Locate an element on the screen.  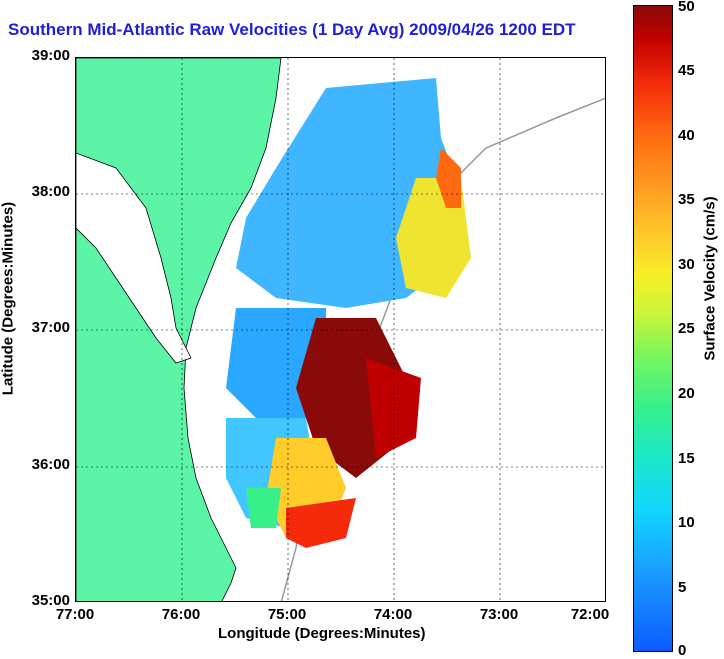
x-tick-73: 73:00 is located at coordinates (499, 614).